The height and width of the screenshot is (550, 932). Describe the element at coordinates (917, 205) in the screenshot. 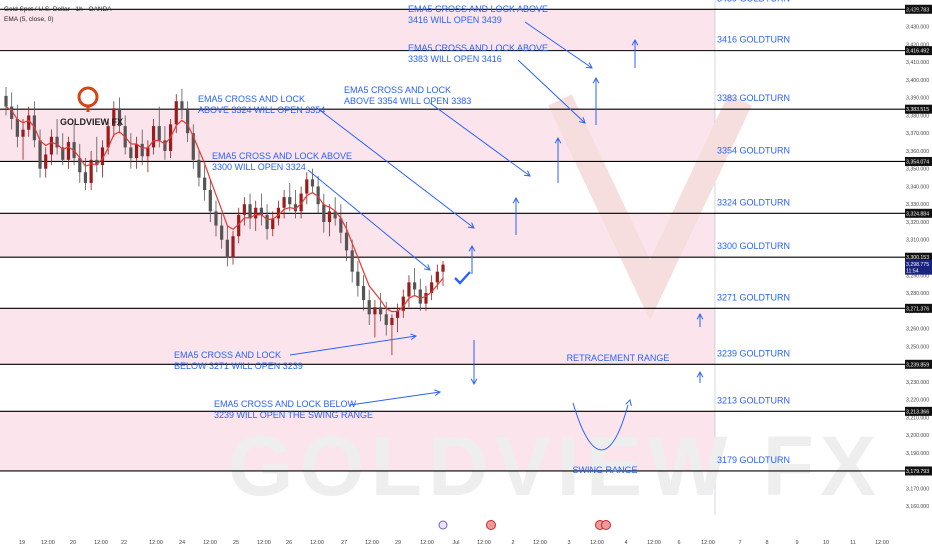

I see `price-tick-16: 3,330.000` at that location.